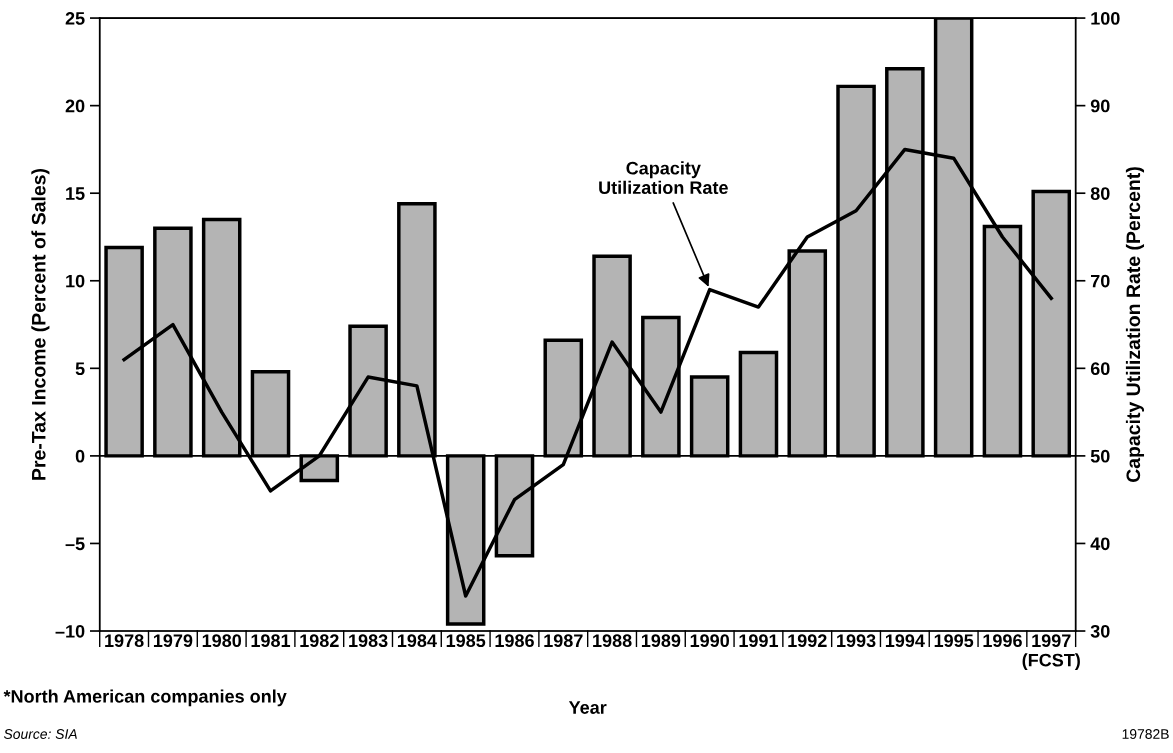  Describe the element at coordinates (1100, 631) in the screenshot. I see `y2-tick-label: 30` at that location.